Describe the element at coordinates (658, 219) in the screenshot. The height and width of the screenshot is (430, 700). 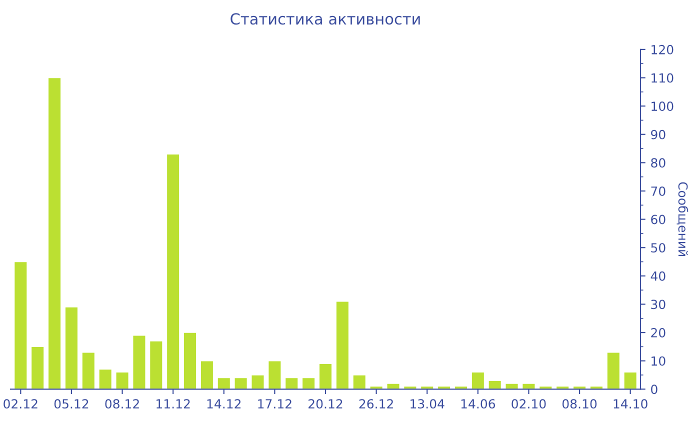
I see `y-tick-label: 60` at that location.